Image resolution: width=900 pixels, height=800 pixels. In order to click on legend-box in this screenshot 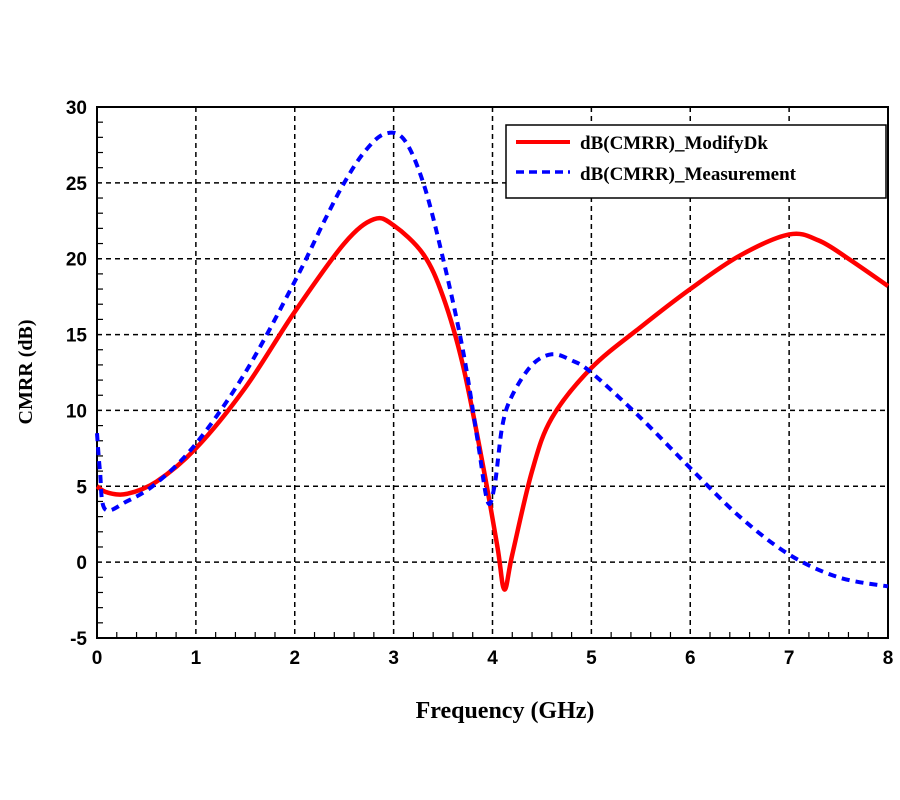, I will do `click(696, 161)`.